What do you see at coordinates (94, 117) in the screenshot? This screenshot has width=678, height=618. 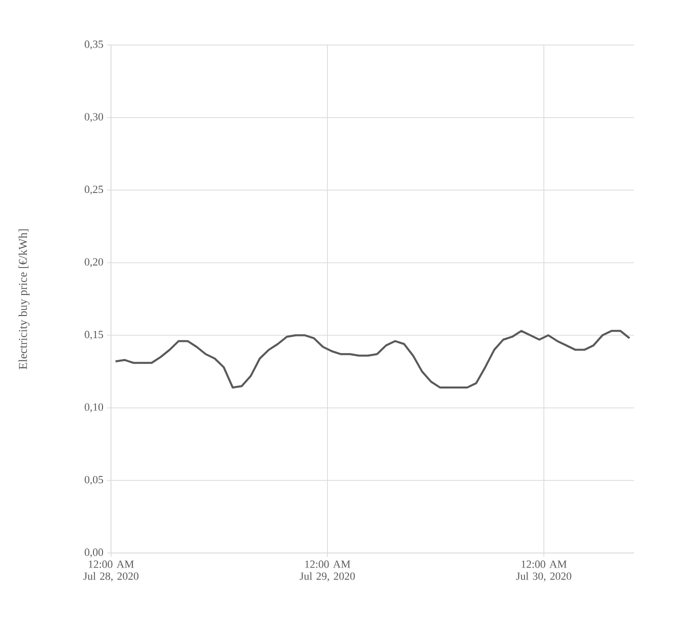 I see `y-tick-label: 0,30` at bounding box center [94, 117].